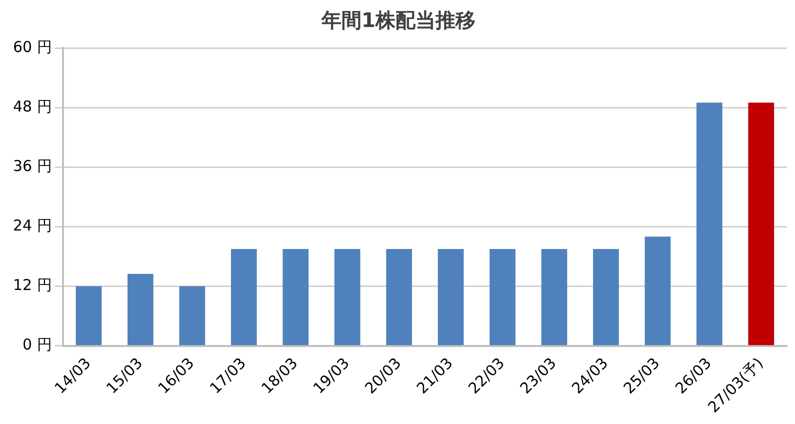 This screenshot has width=795, height=424. Describe the element at coordinates (32, 47) in the screenshot. I see `y-tick-label: 60 円` at that location.